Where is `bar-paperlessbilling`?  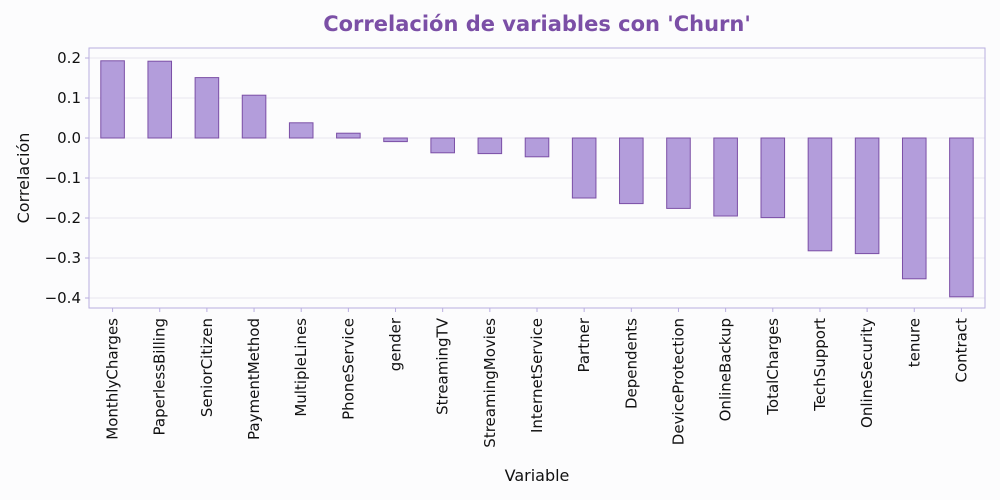
bar-paperlessbilling is located at coordinates (160, 99).